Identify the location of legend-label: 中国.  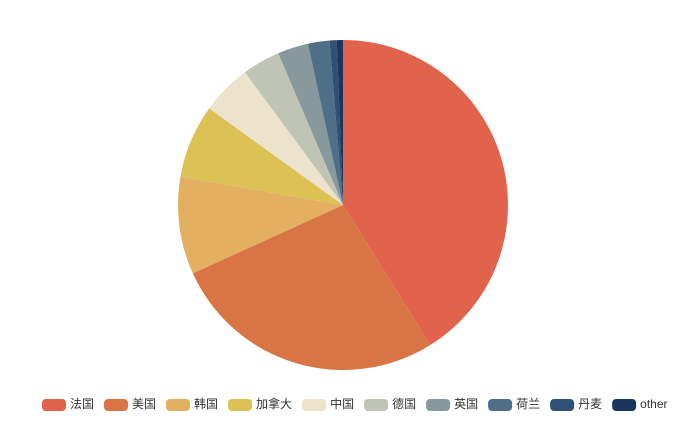
(342, 403).